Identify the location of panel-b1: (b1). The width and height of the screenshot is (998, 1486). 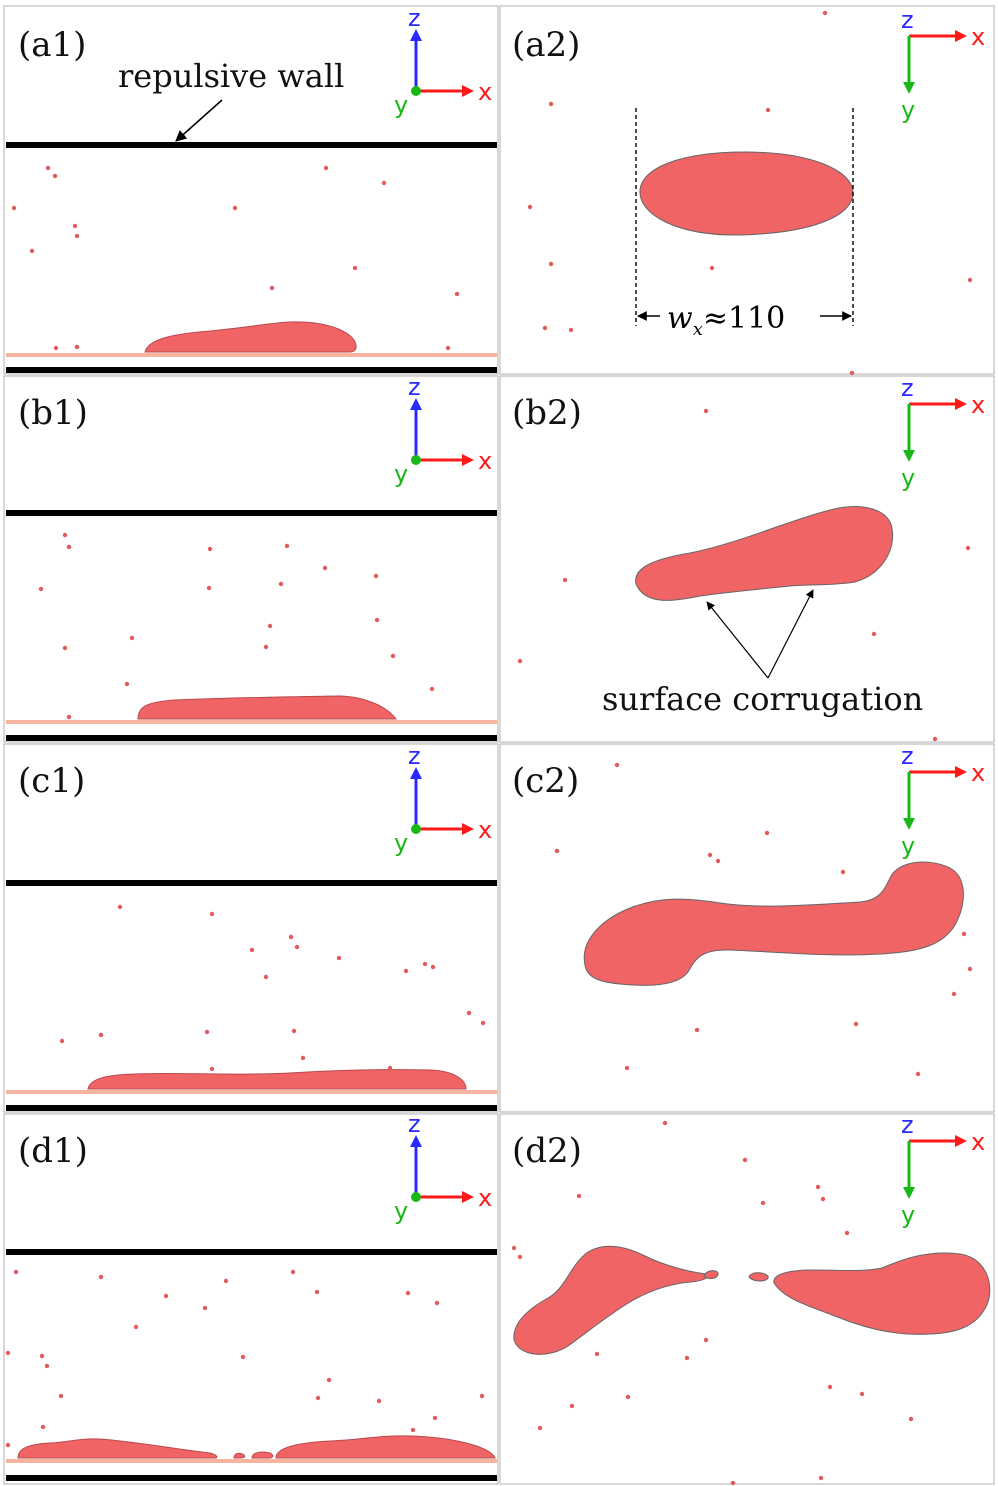
(251, 567).